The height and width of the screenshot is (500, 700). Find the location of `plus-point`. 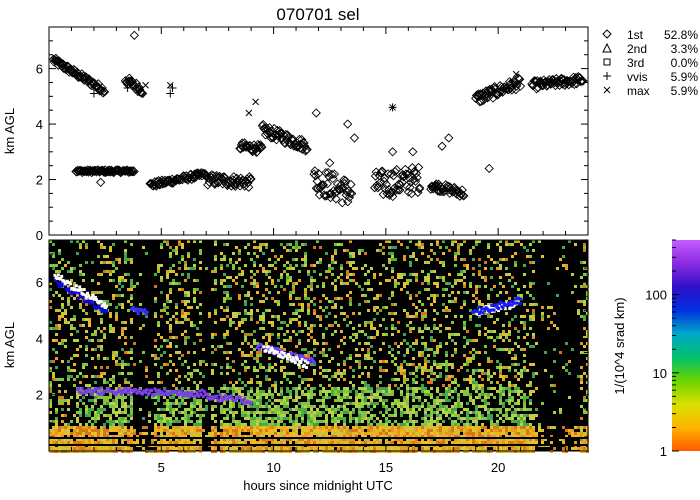

plus-point is located at coordinates (93, 93).